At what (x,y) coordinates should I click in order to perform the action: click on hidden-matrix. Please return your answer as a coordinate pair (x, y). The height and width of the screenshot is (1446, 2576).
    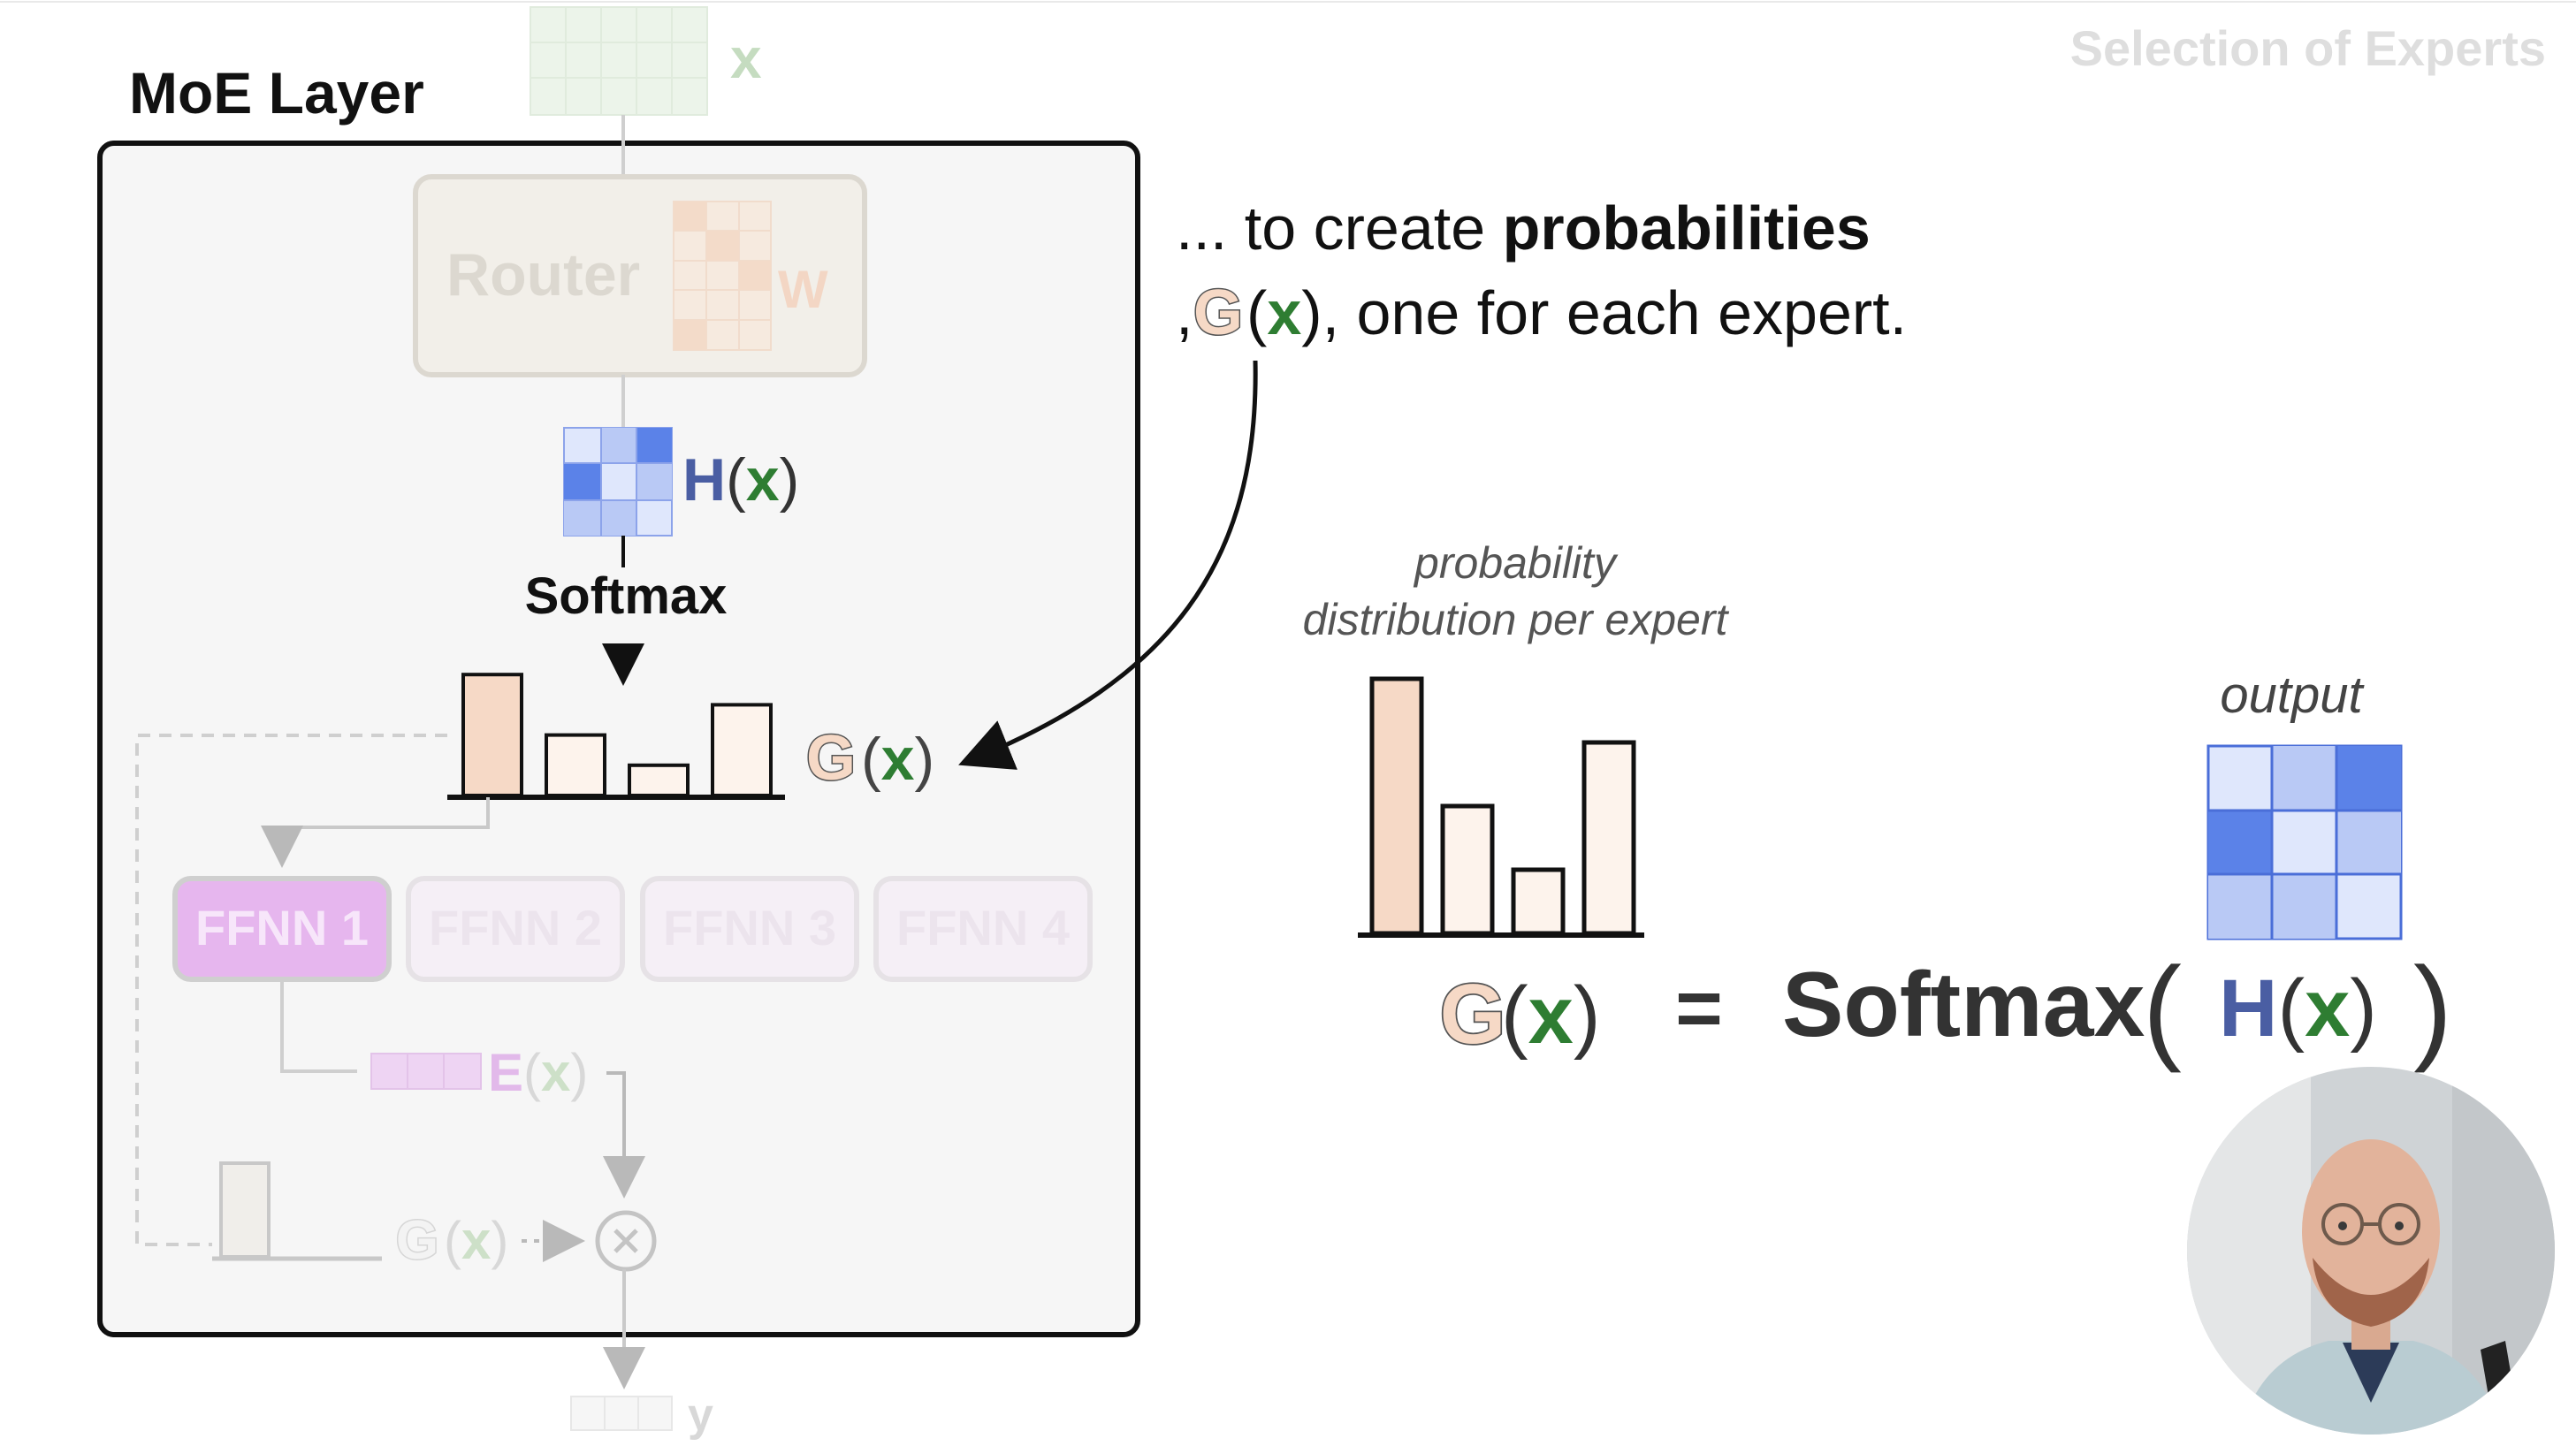
    Looking at the image, I should click on (618, 482).